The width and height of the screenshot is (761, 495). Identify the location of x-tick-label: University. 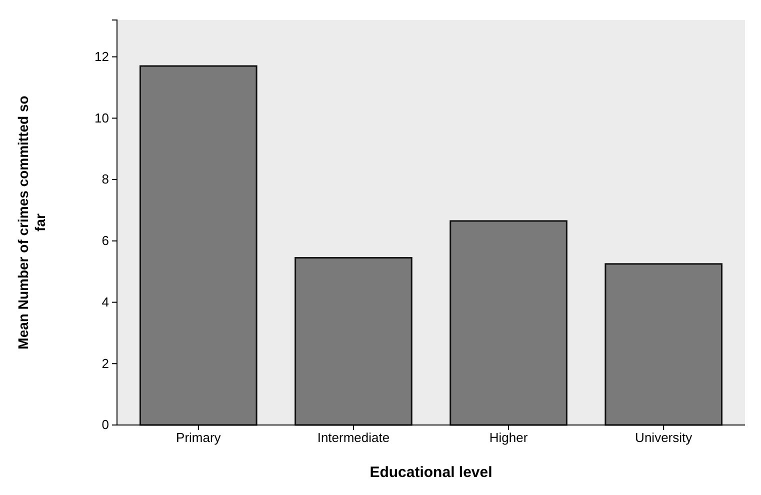
(664, 438).